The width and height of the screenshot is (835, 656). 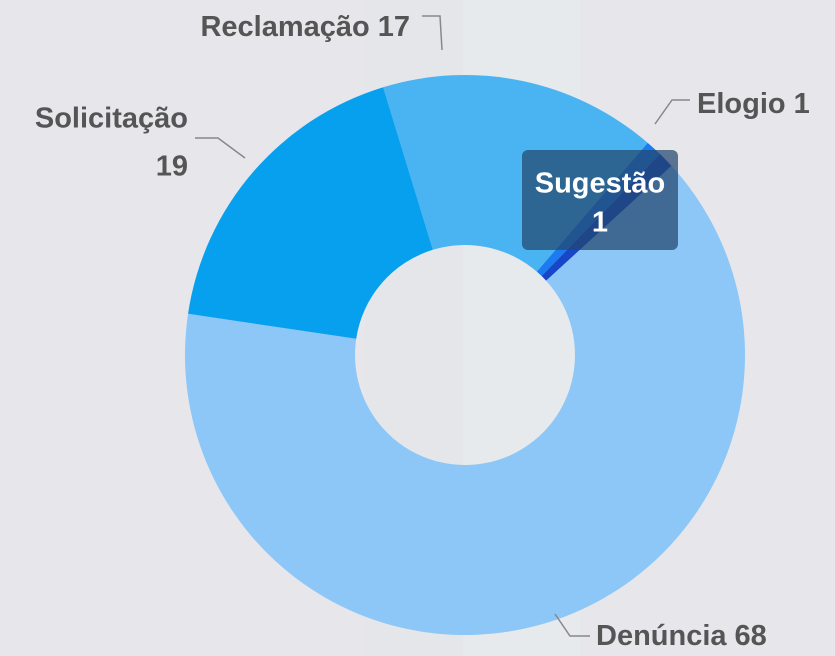 I want to click on label-value: 68, so click(x=751, y=636).